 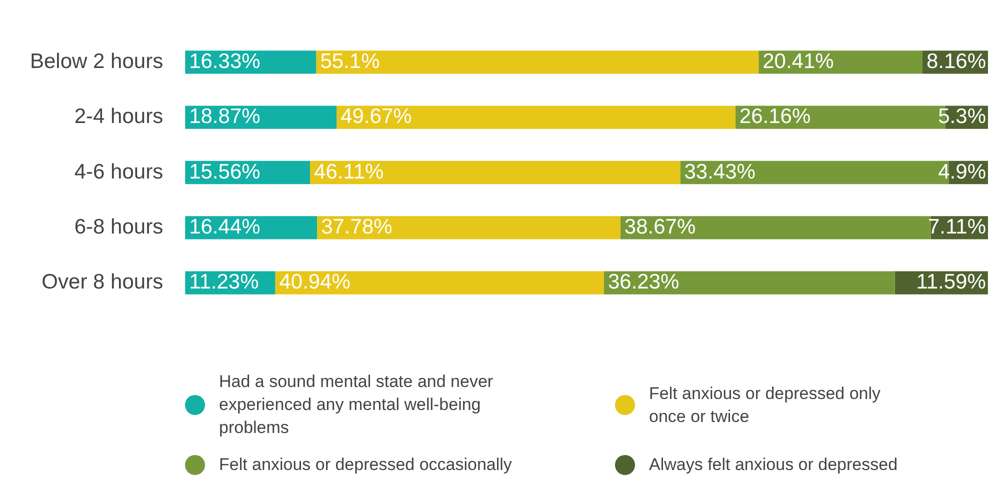 I want to click on y-tick-label: 2-4 hours, so click(x=119, y=116).